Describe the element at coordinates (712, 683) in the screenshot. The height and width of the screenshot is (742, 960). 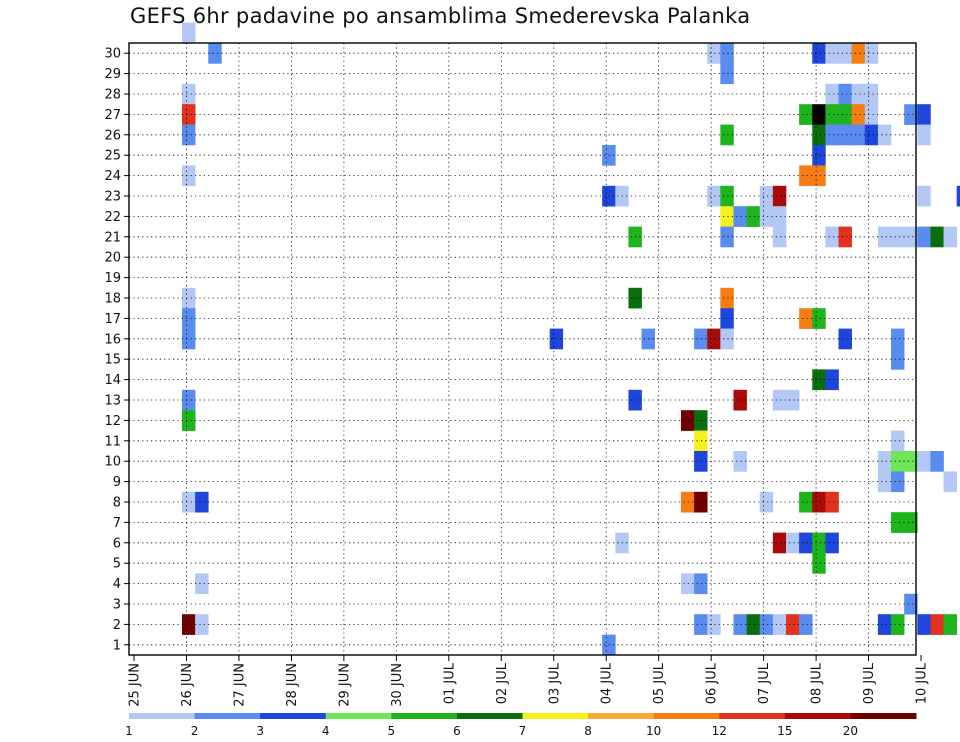
I see `x-tick-label: 06 JUL` at that location.